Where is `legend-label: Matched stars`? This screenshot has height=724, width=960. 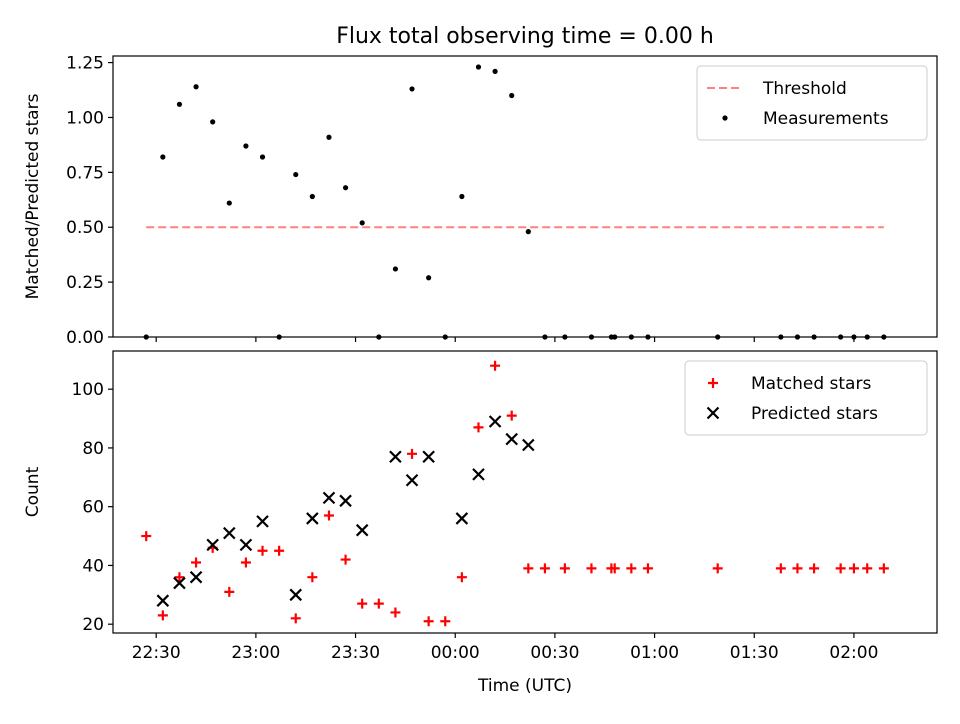
legend-label: Matched stars is located at coordinates (811, 384).